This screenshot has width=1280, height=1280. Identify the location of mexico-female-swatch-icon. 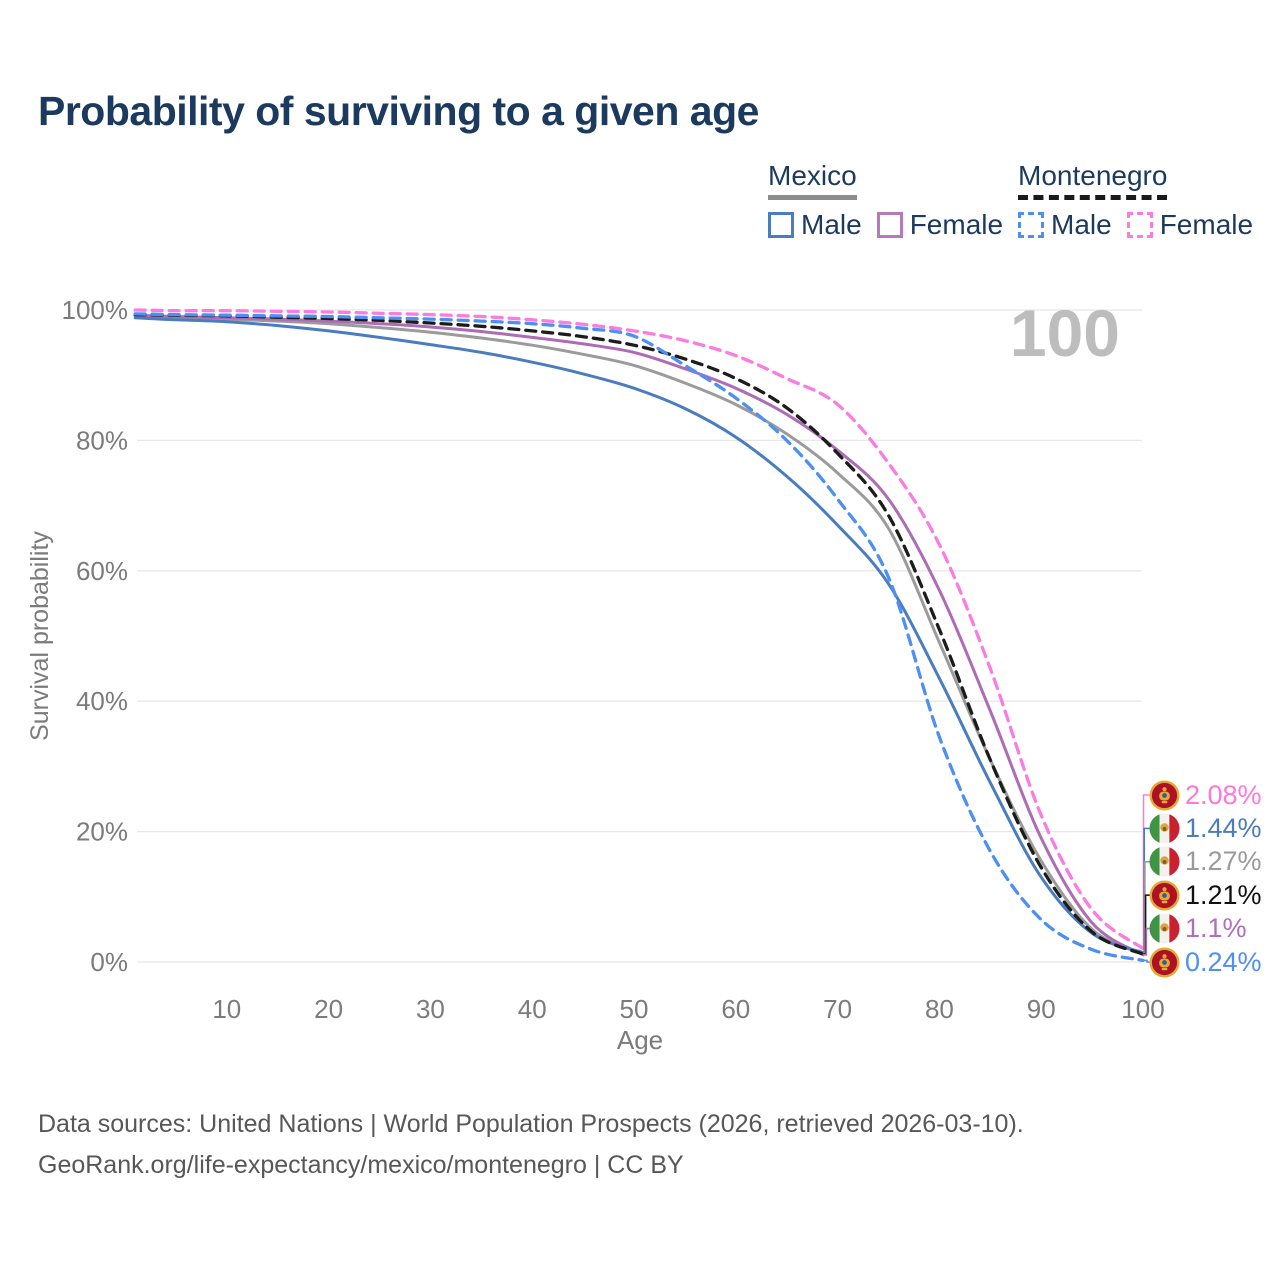
(889, 225).